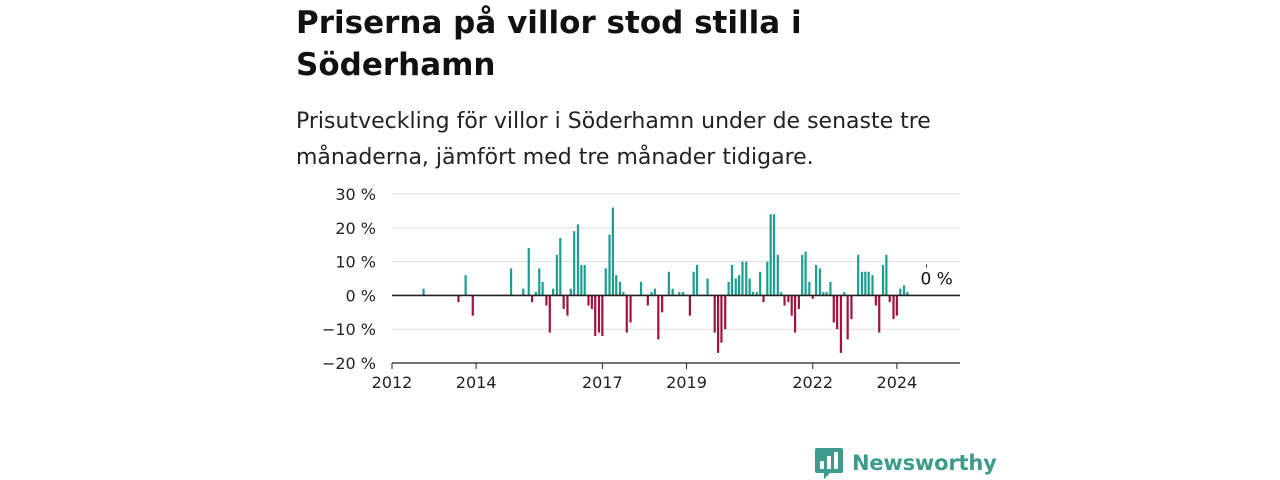  Describe the element at coordinates (355, 262) in the screenshot. I see `y-tick-label: 10 %` at that location.